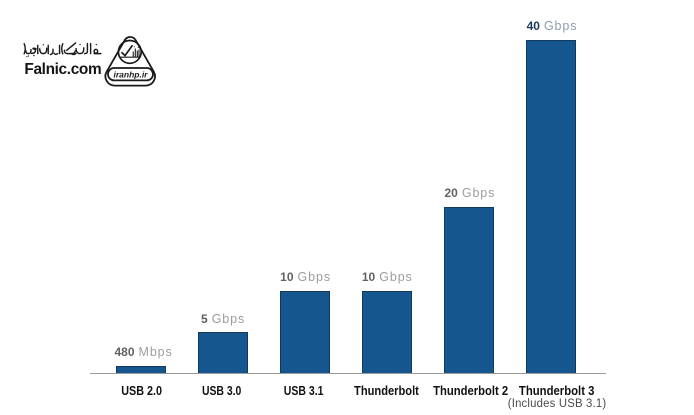 The height and width of the screenshot is (415, 694). Describe the element at coordinates (62, 69) in the screenshot. I see `svg-text: Falnic.com` at that location.